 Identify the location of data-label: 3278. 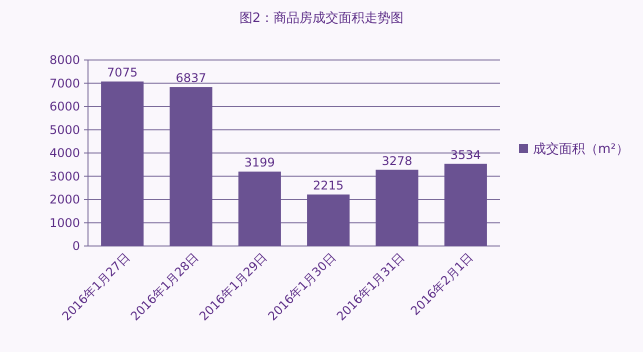
(397, 161).